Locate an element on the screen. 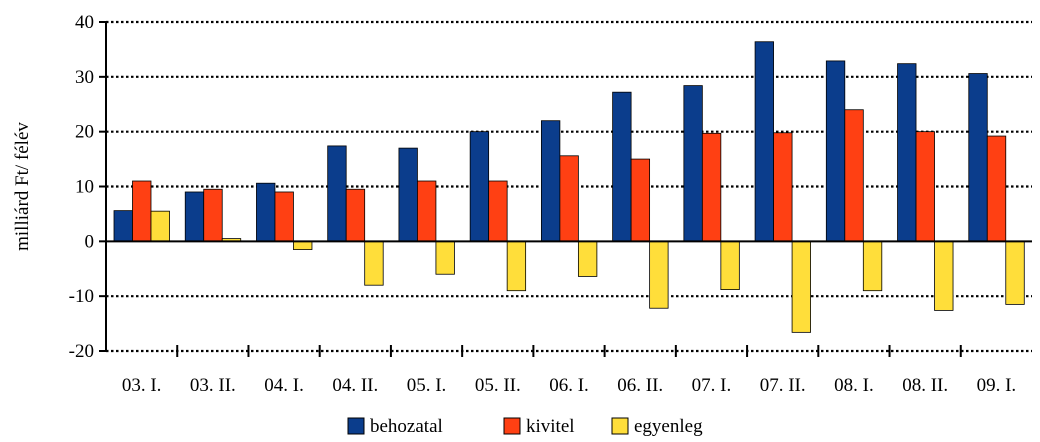 This screenshot has height=442, width=1040. y-tick-label: -20 is located at coordinates (81, 351).